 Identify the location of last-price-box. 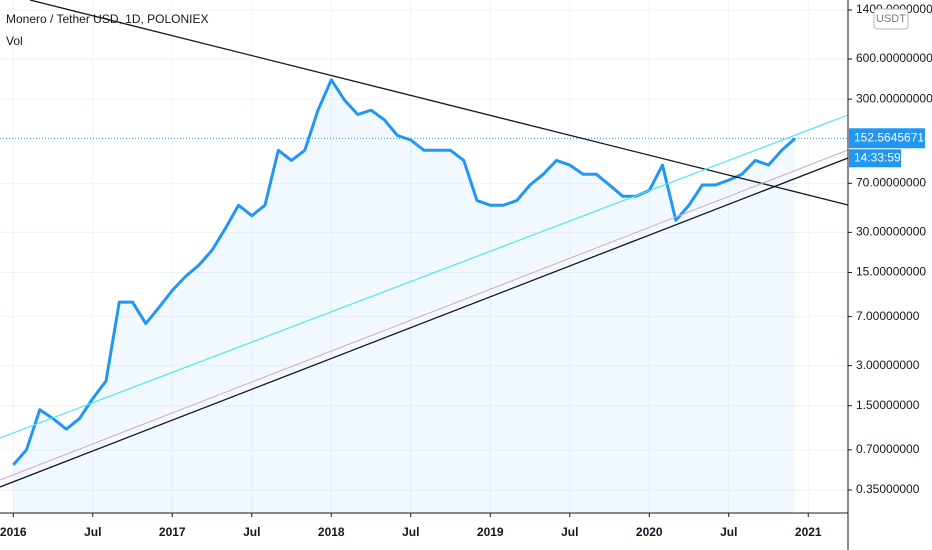
(887, 138).